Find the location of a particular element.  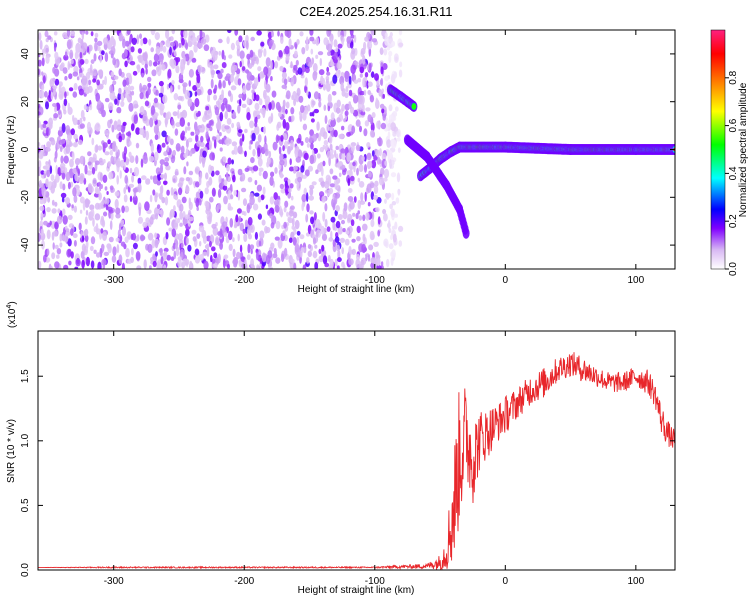

snr-x-tick-label: 100 is located at coordinates (635, 581).